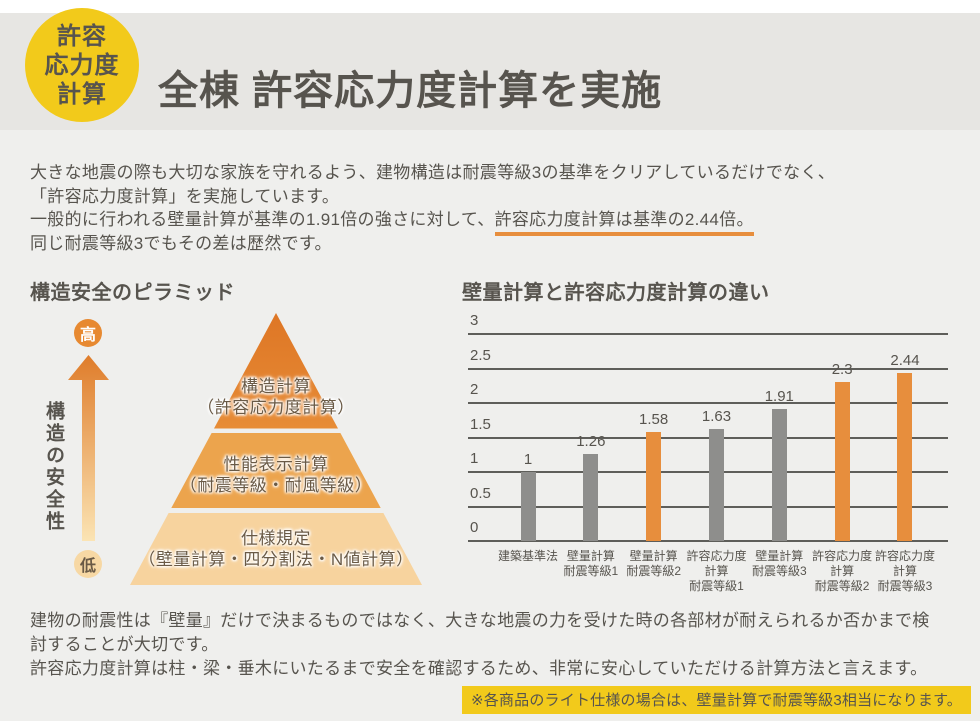 The width and height of the screenshot is (980, 721). I want to click on intro-line3-underlined: 許容応力度計算は基準の2.44倍。, so click(624, 223).